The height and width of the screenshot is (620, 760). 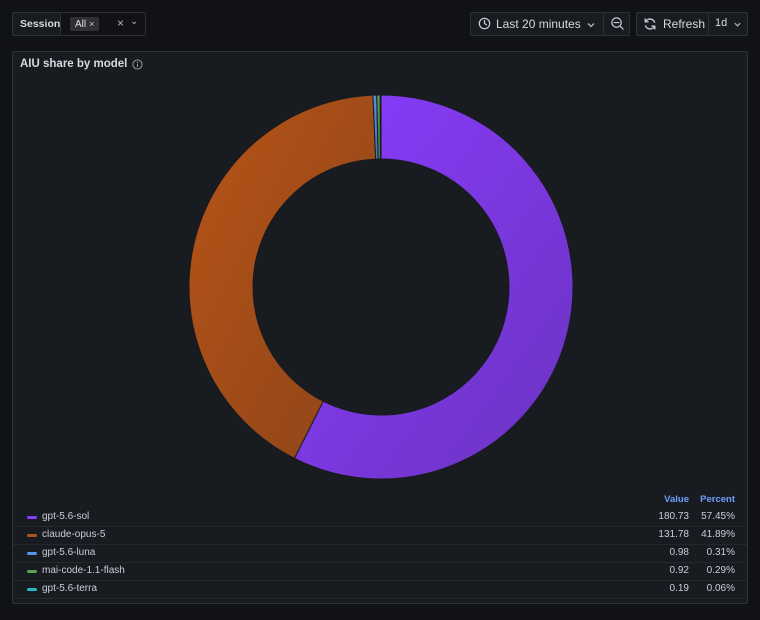 What do you see at coordinates (380, 553) in the screenshot?
I see `legend-item: gpt-5.6-luna 0.98 0.31%` at bounding box center [380, 553].